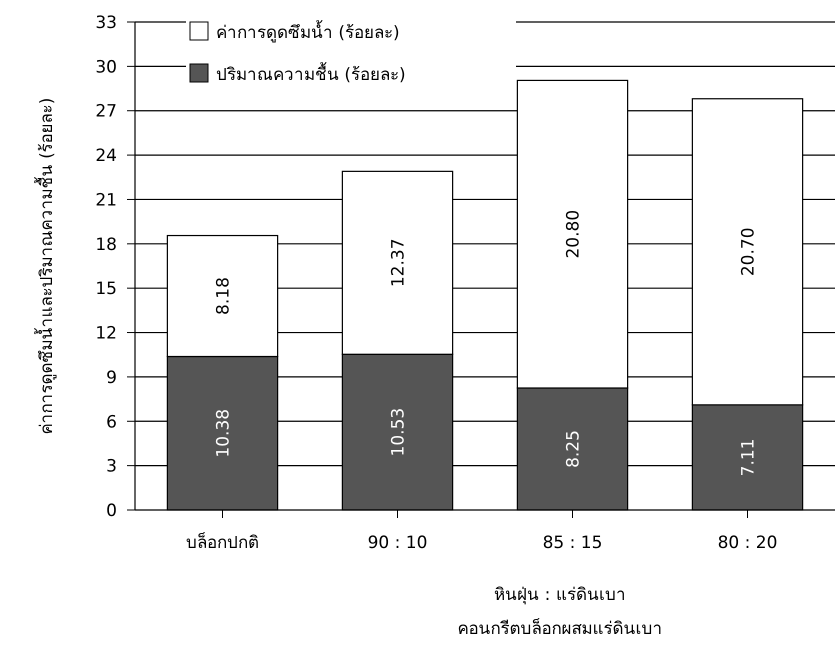 The width and height of the screenshot is (835, 655). Describe the element at coordinates (45, 266) in the screenshot. I see `y-axis-title: ค่าการดูดซึมน้ำและปริมาณความชื้น (ร้อยละ)` at that location.